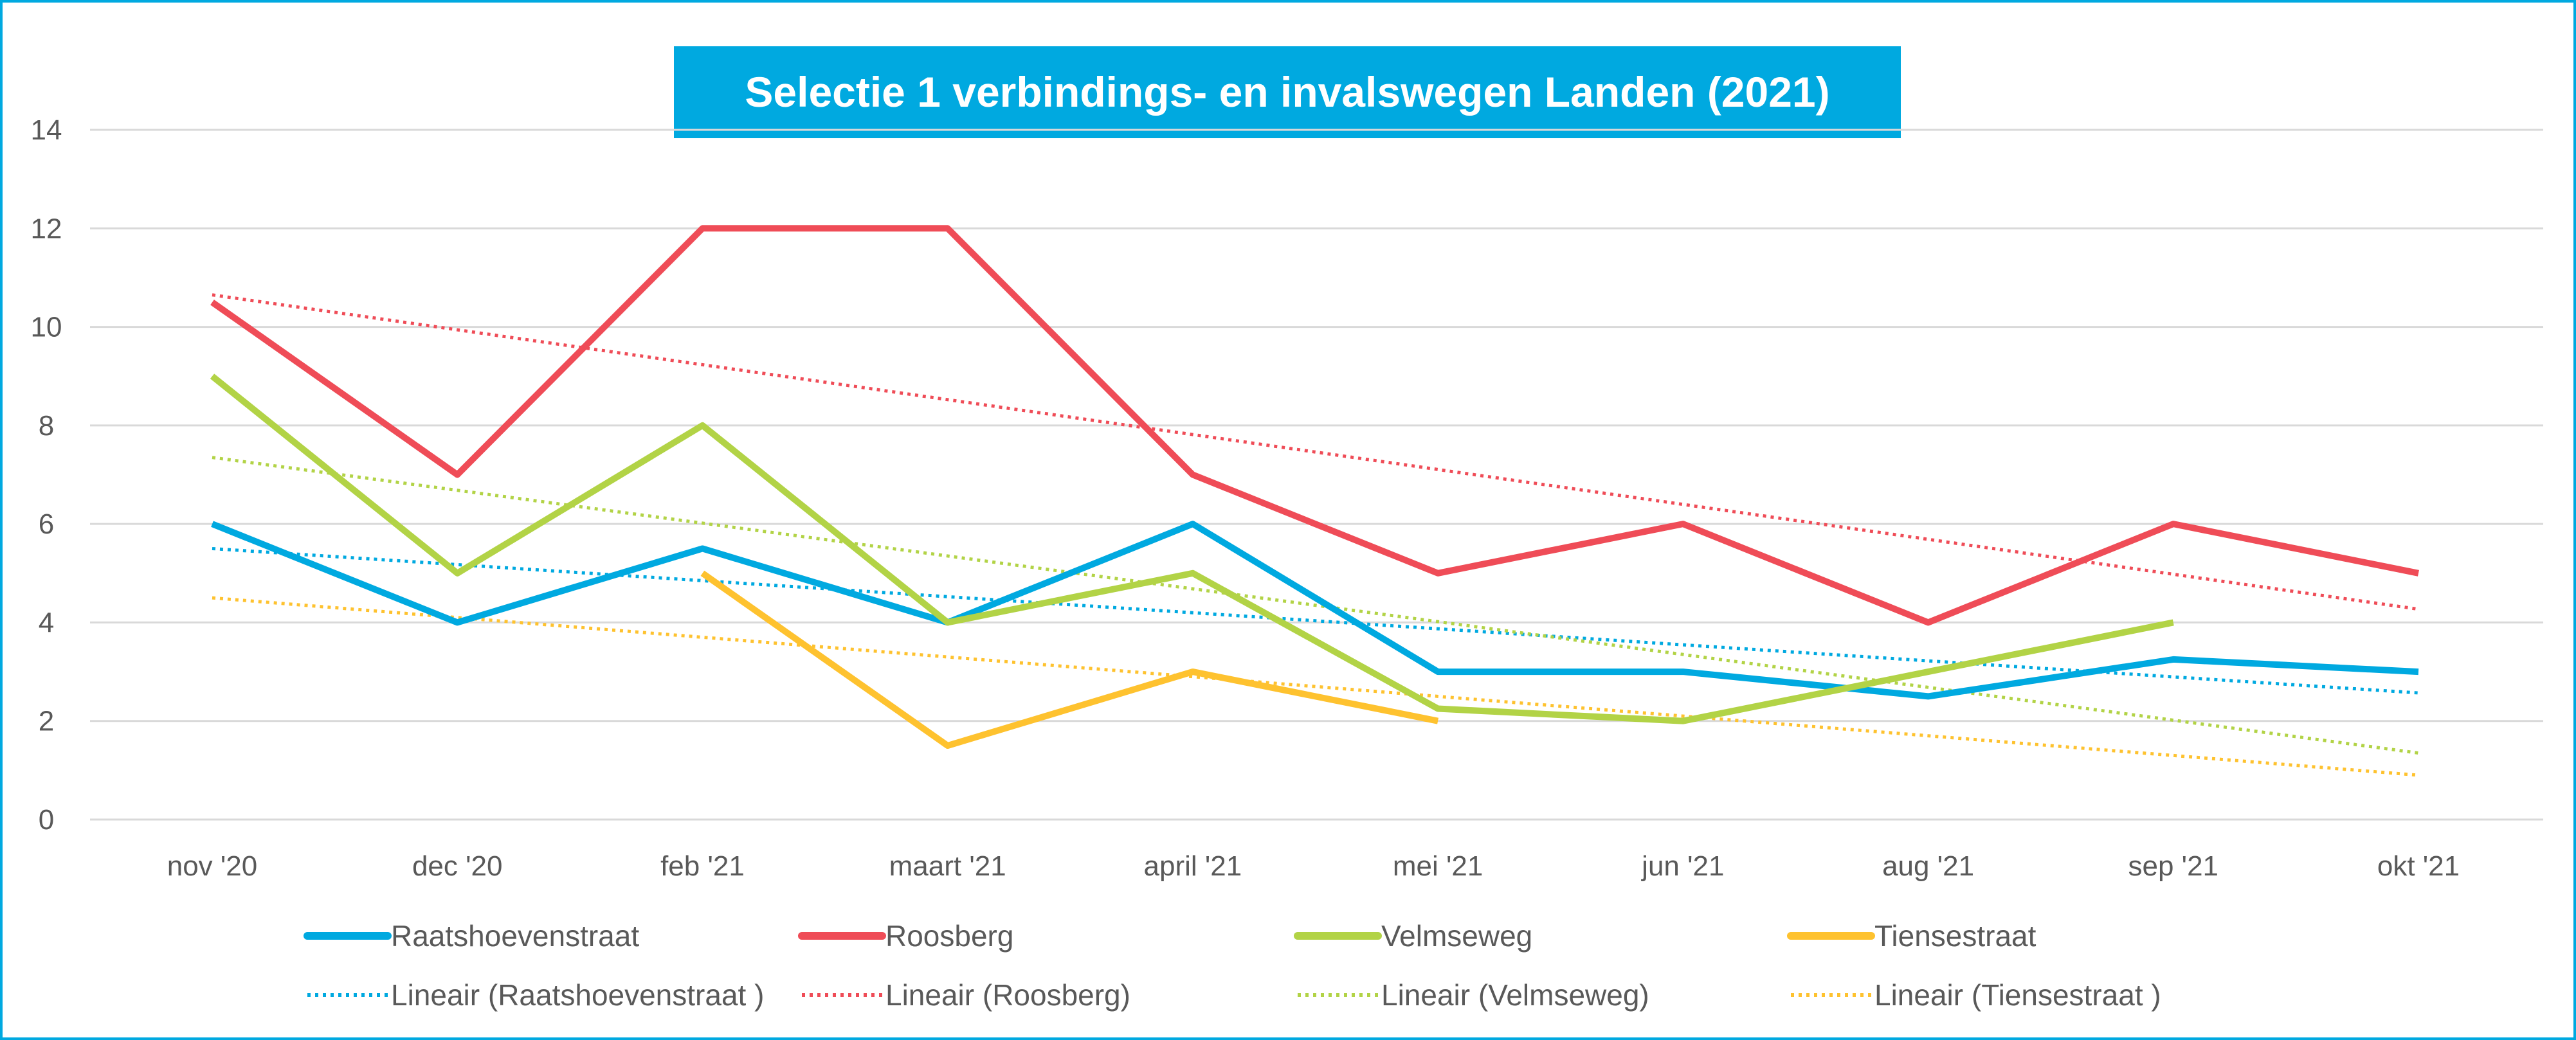 This screenshot has height=1040, width=2576. Describe the element at coordinates (46, 228) in the screenshot. I see `y-tick-label: 12` at that location.